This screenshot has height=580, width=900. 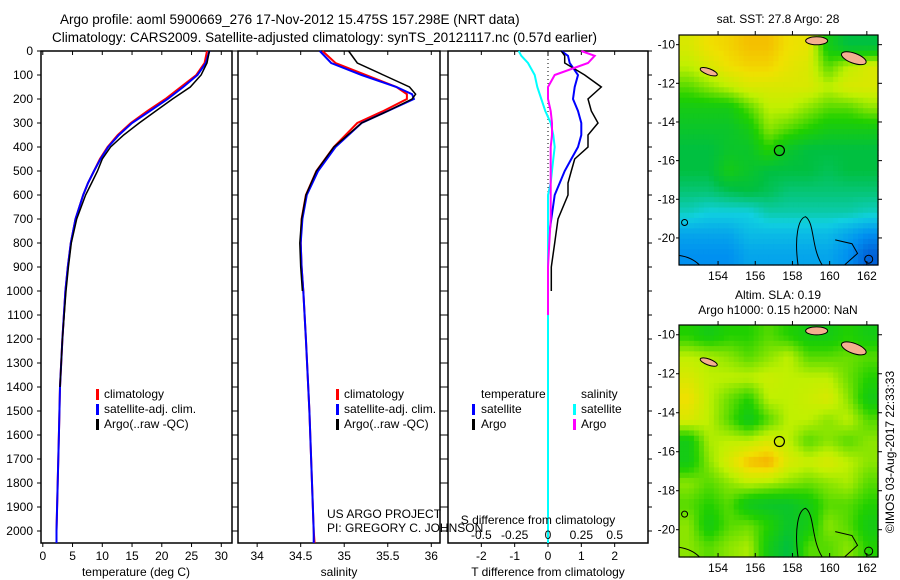 What do you see at coordinates (23, 99) in the screenshot?
I see `y-tick-label: 200` at bounding box center [23, 99].